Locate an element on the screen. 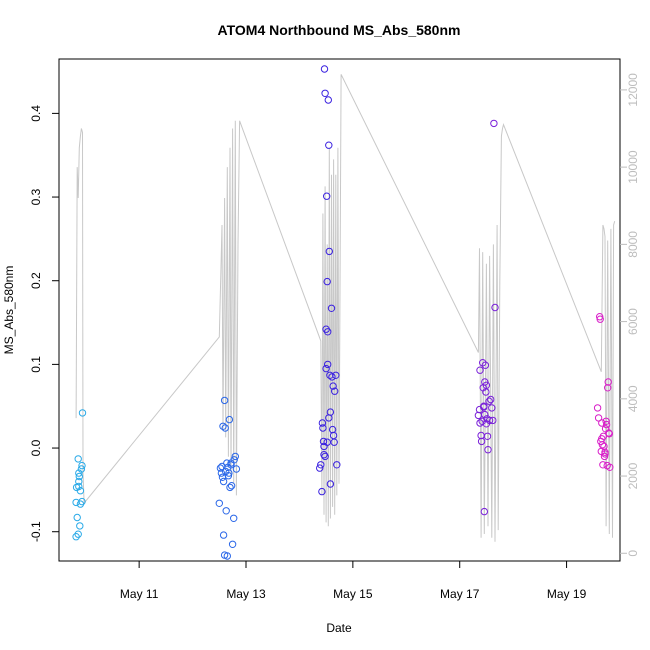  y2-tick-label-5: 10000 is located at coordinates (633, 167).